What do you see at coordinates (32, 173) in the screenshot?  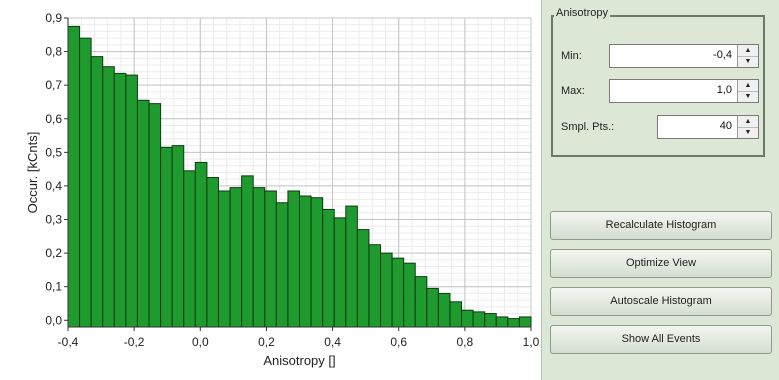 I see `y-axis-title: Occur. [kCnts]` at bounding box center [32, 173].